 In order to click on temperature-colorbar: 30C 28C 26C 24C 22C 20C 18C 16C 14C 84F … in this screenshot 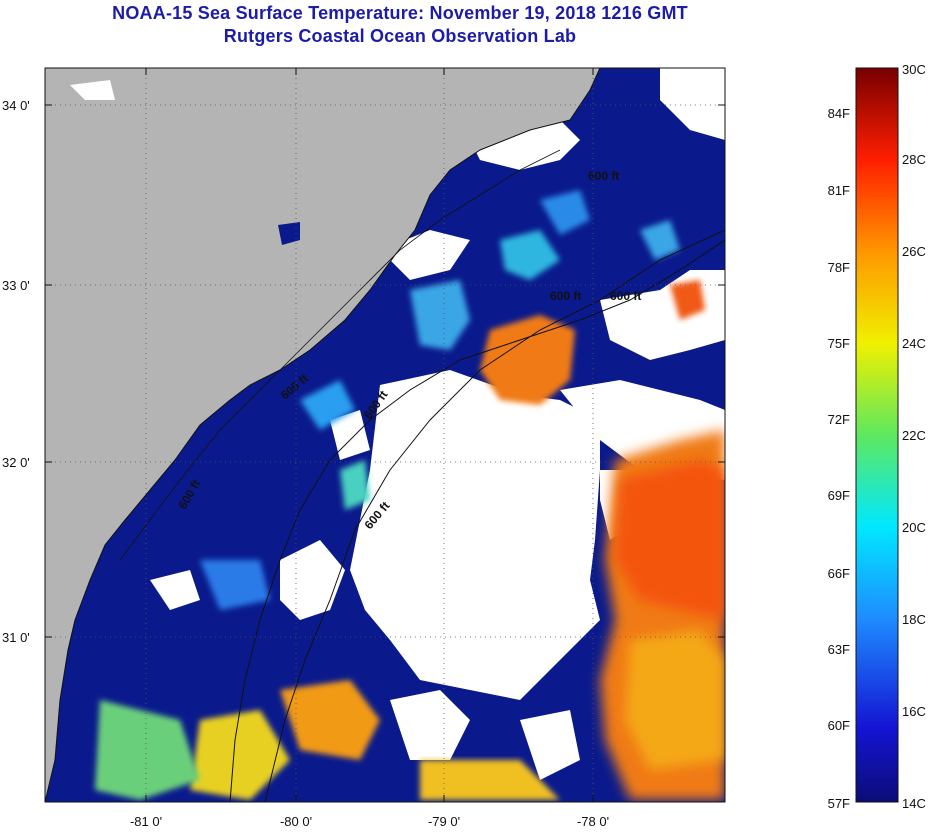, I will do `click(877, 436)`.